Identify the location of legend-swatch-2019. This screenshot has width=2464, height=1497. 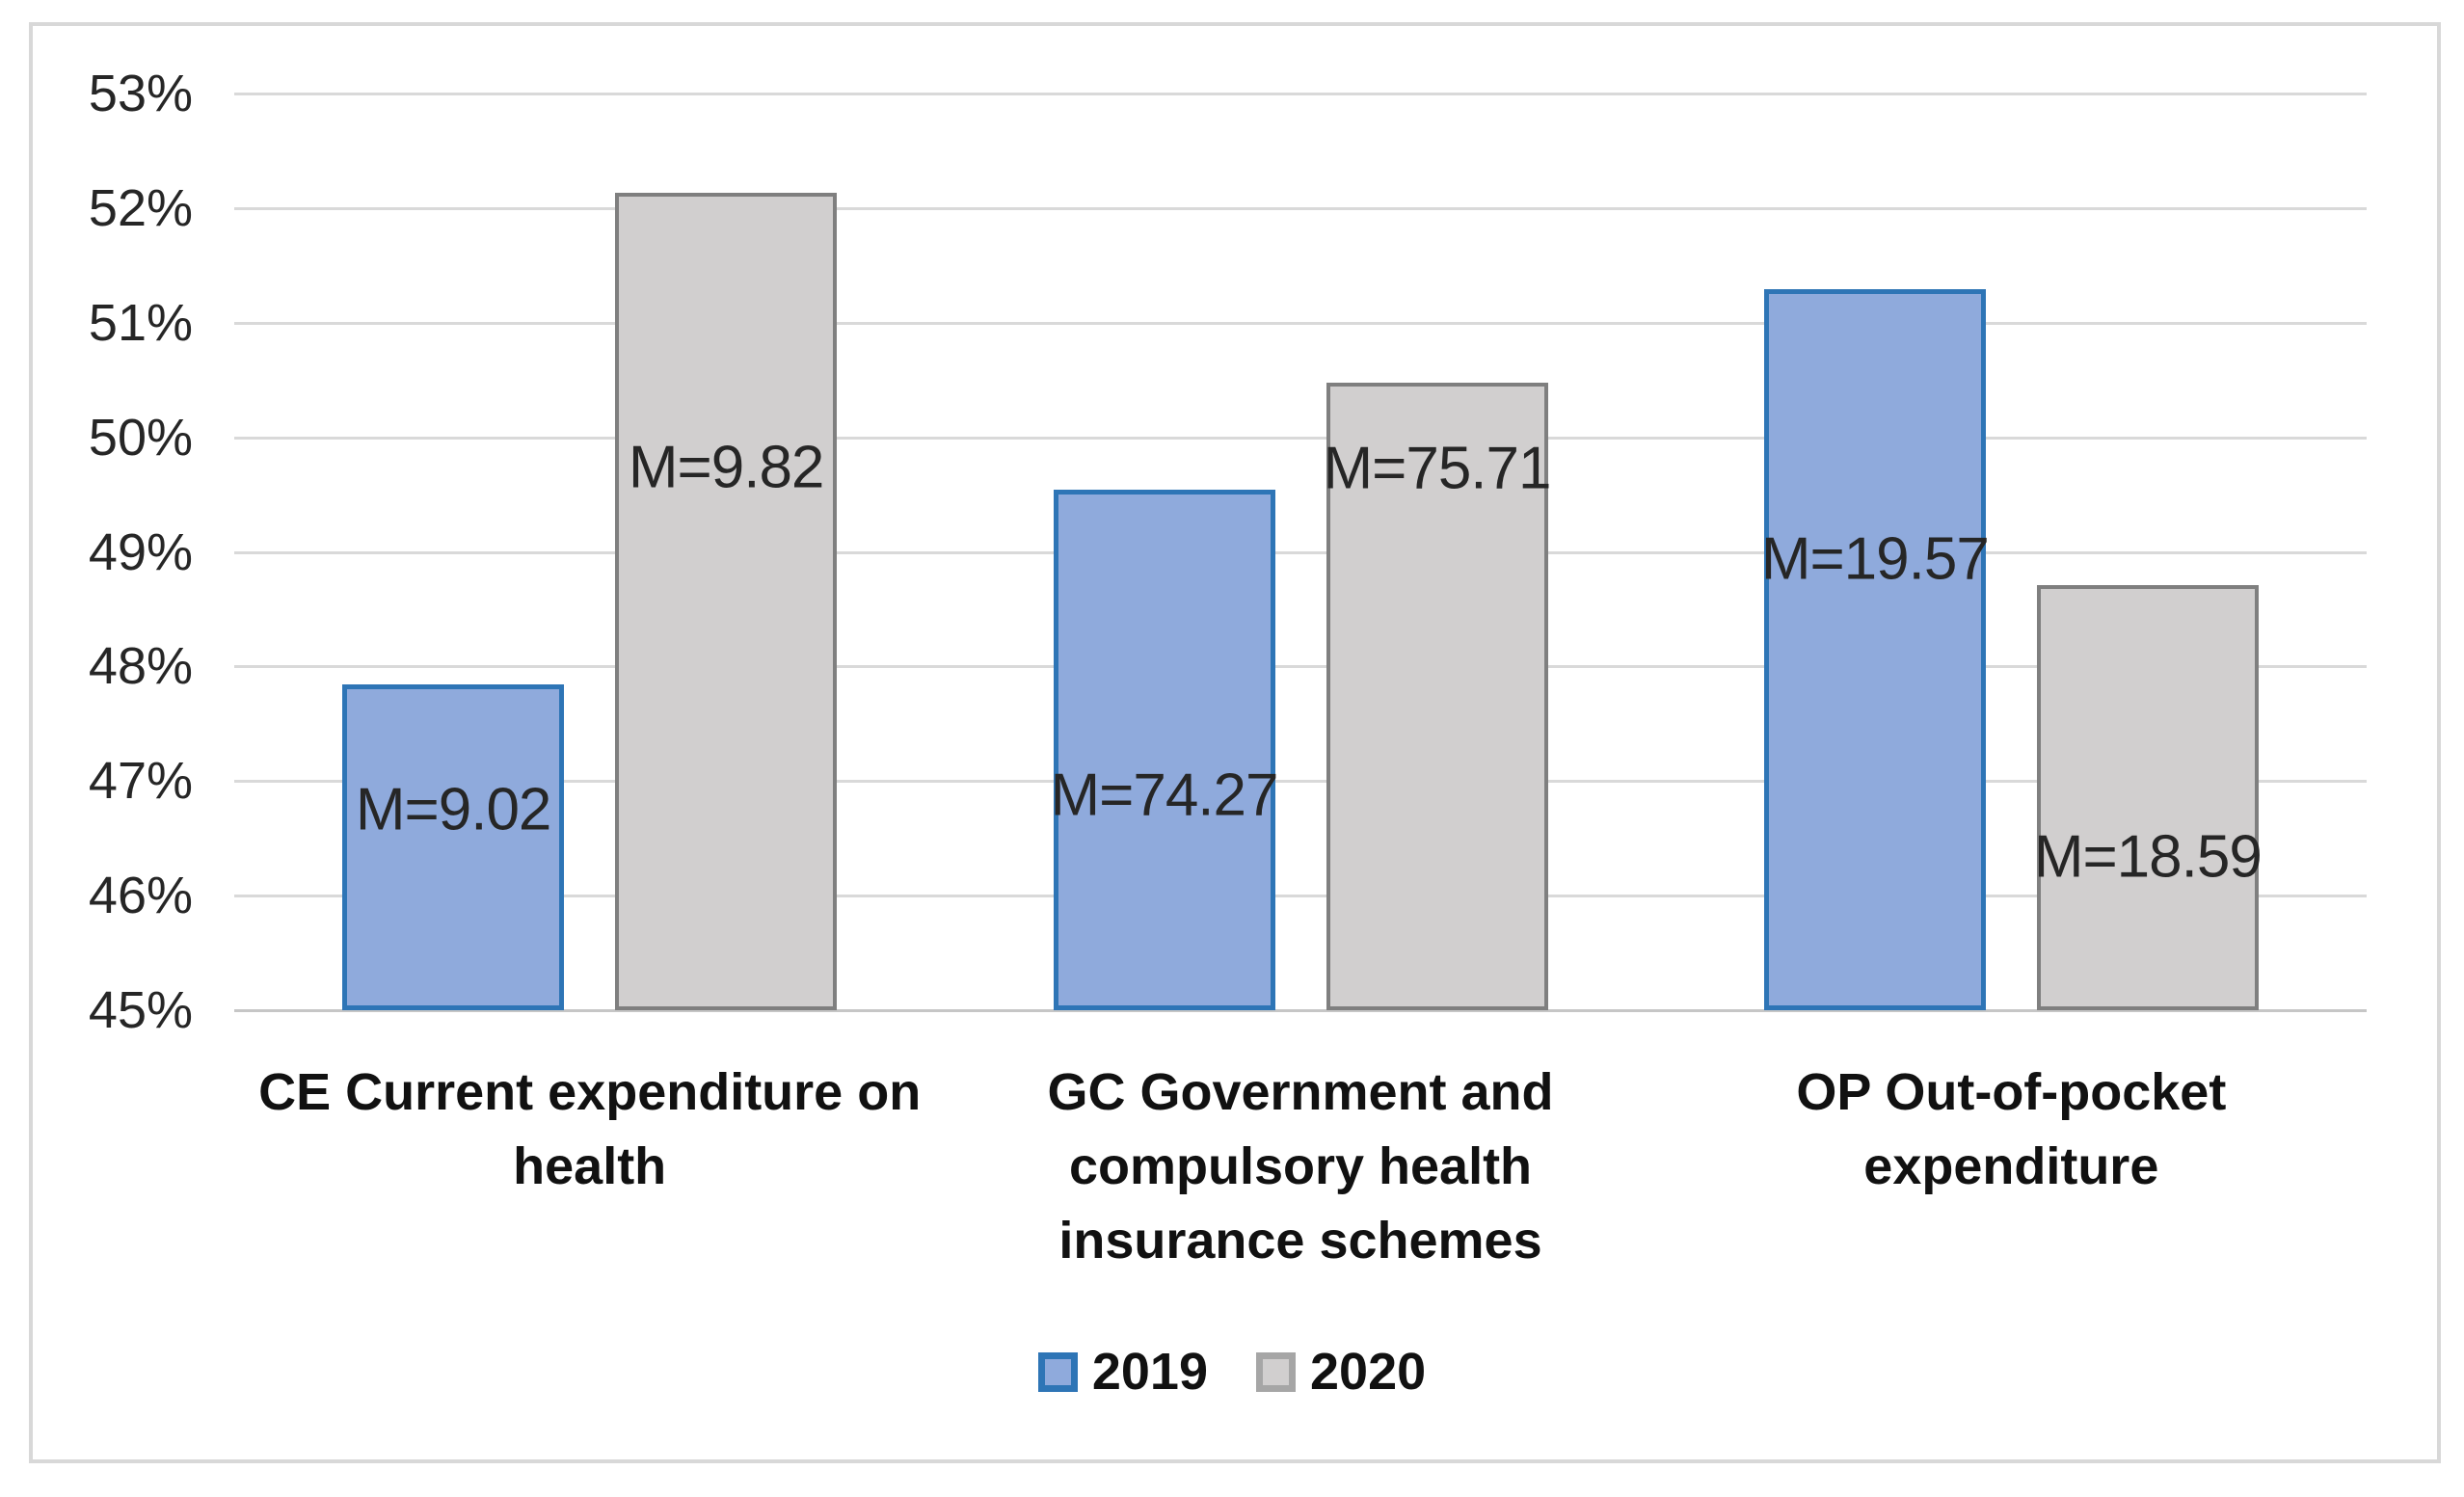
(1057, 1371).